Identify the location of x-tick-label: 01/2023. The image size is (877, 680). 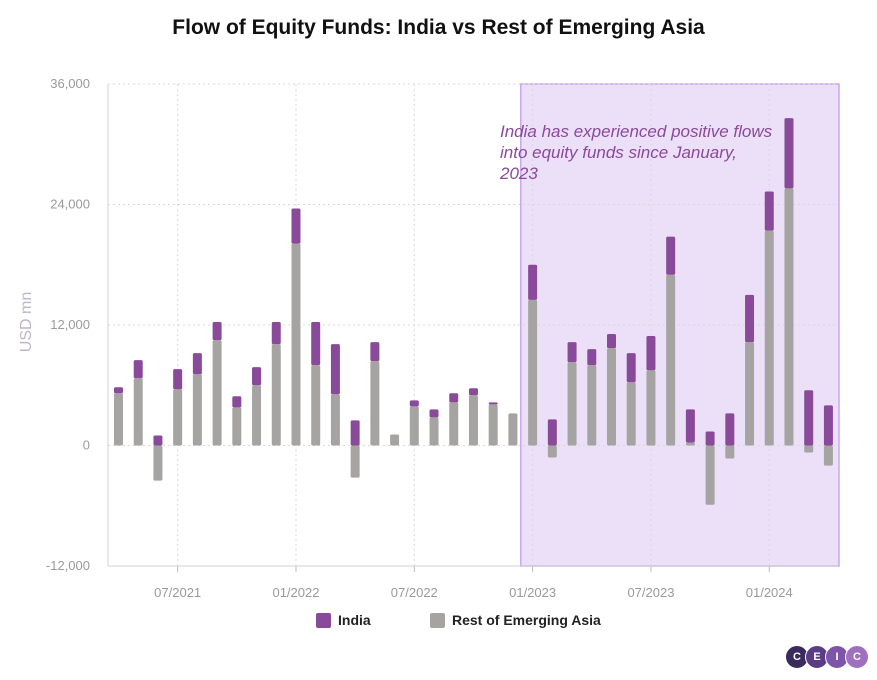
(532, 592).